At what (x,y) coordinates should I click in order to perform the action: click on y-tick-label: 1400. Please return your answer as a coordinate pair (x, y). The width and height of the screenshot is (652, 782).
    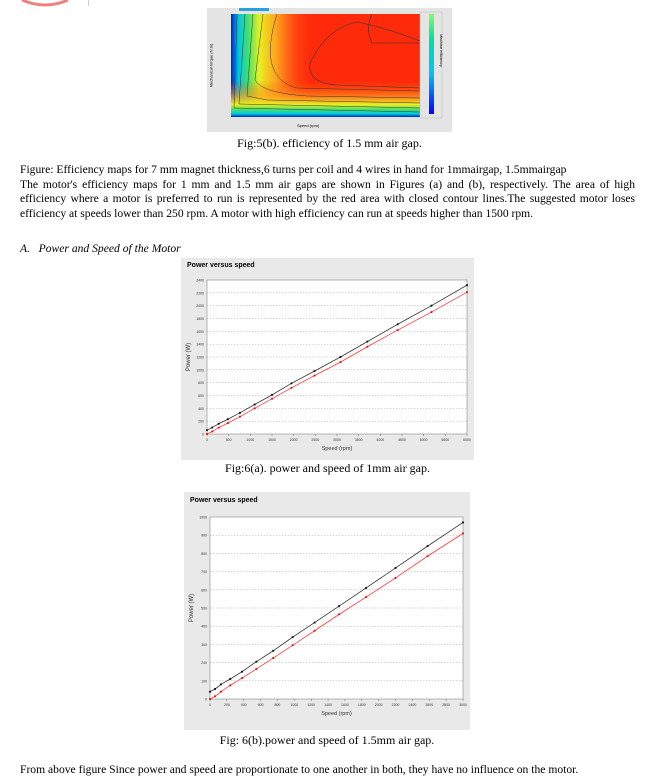
    Looking at the image, I should click on (200, 345).